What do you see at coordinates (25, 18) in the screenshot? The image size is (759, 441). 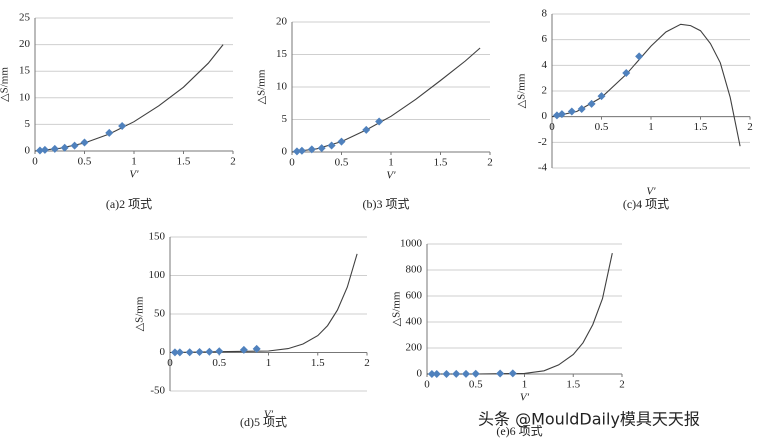 I see `y-tick-label: 25` at bounding box center [25, 18].